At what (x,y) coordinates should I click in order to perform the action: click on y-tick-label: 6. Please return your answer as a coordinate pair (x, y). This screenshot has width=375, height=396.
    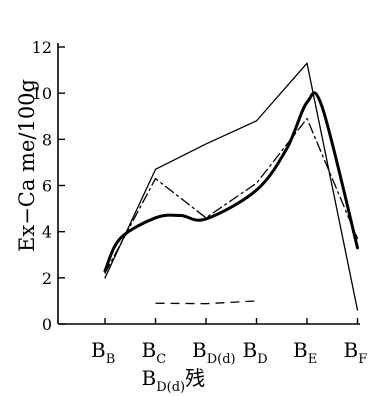
    Looking at the image, I should click on (47, 186).